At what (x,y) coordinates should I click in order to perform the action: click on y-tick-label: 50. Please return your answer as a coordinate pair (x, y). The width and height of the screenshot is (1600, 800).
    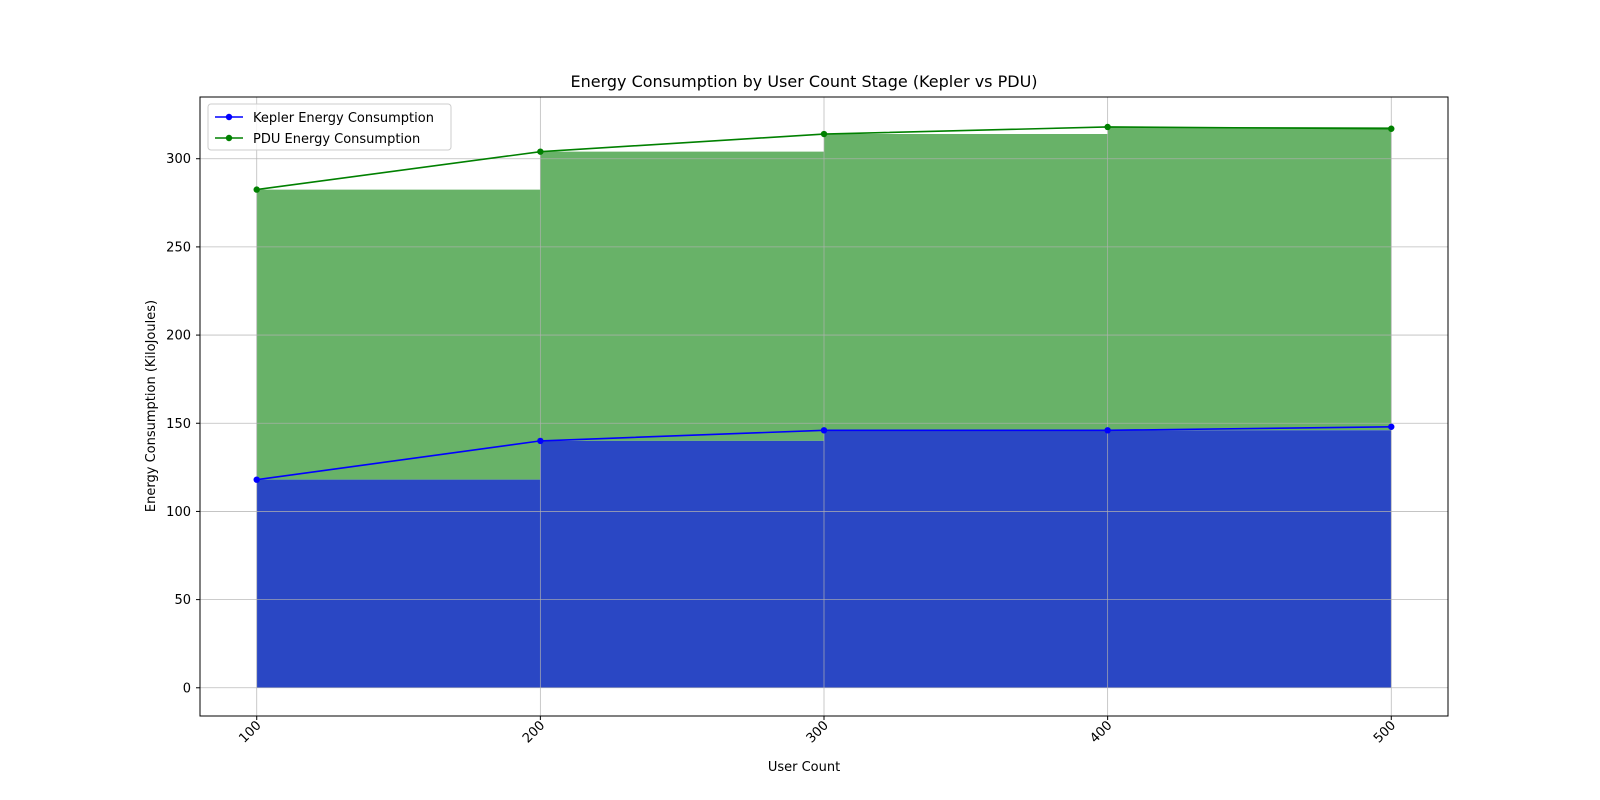
    Looking at the image, I should click on (182, 600).